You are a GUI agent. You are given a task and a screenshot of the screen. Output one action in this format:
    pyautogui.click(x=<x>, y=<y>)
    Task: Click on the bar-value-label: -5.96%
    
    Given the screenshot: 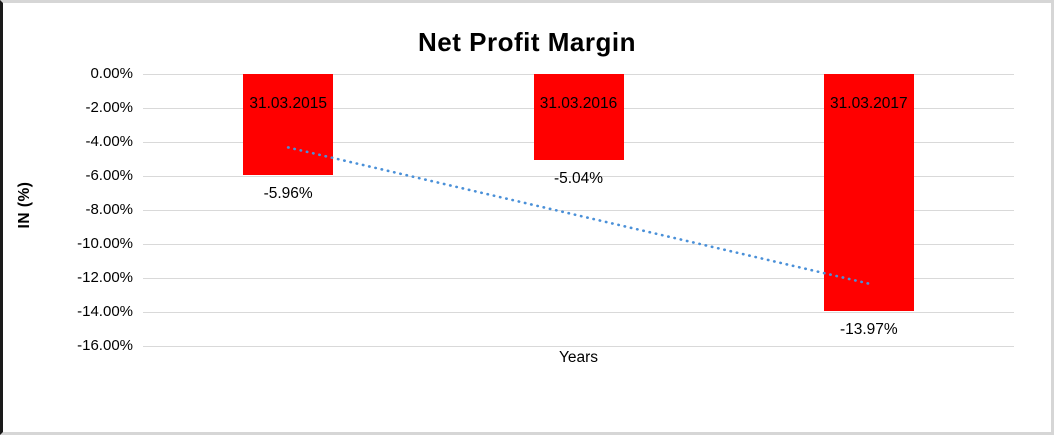 What is the action you would take?
    pyautogui.click(x=288, y=193)
    